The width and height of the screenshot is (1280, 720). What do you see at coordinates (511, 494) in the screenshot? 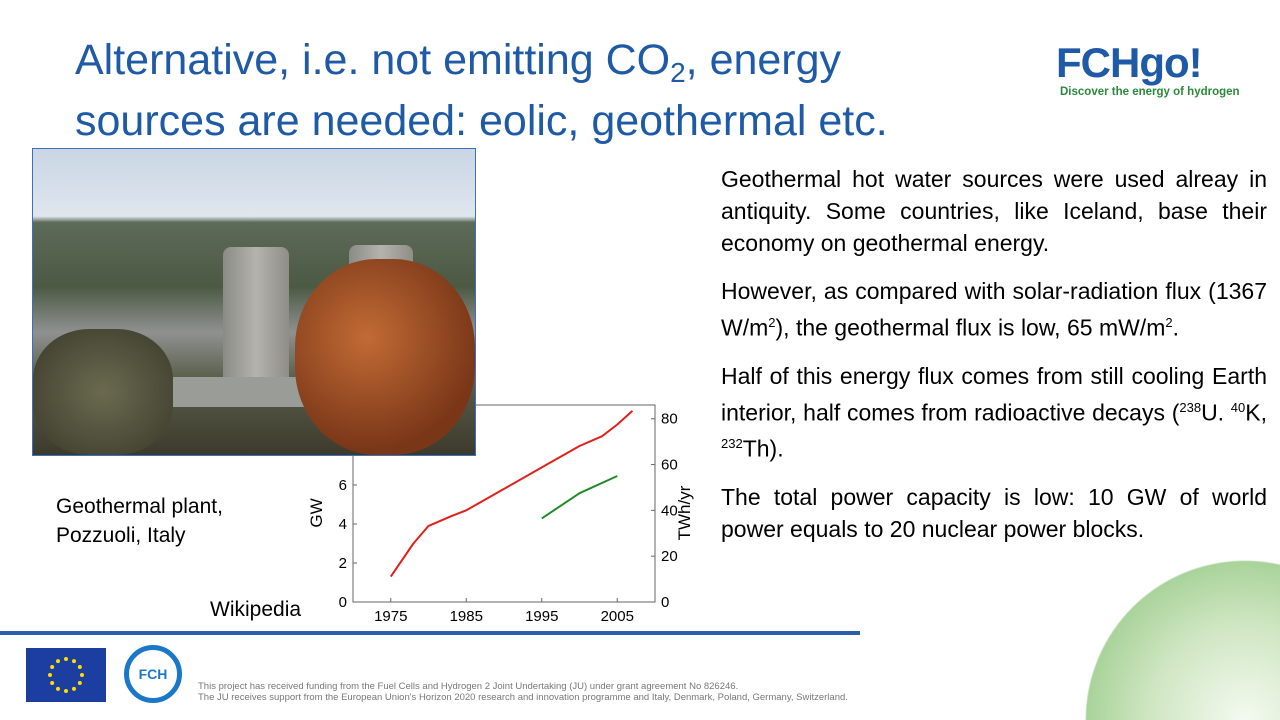
I see `series-line-gw` at bounding box center [511, 494].